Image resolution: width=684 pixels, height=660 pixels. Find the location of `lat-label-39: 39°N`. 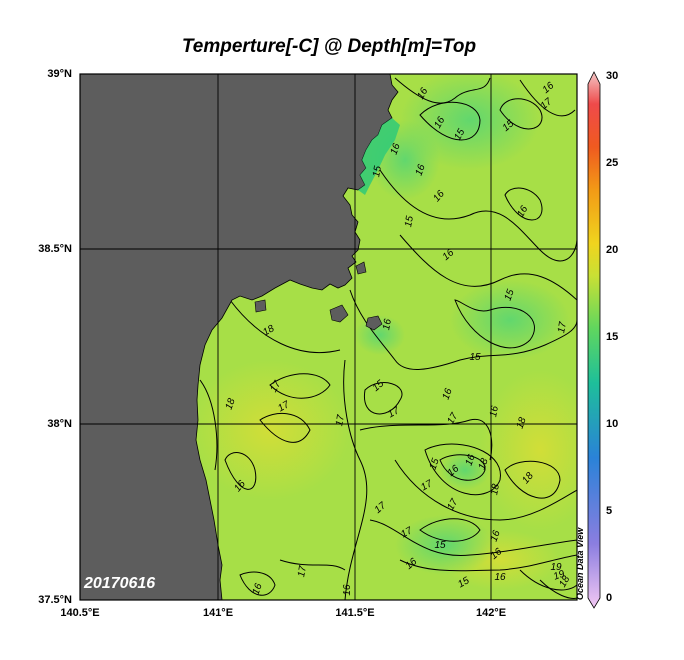

lat-label-39: 39°N is located at coordinates (59, 74).